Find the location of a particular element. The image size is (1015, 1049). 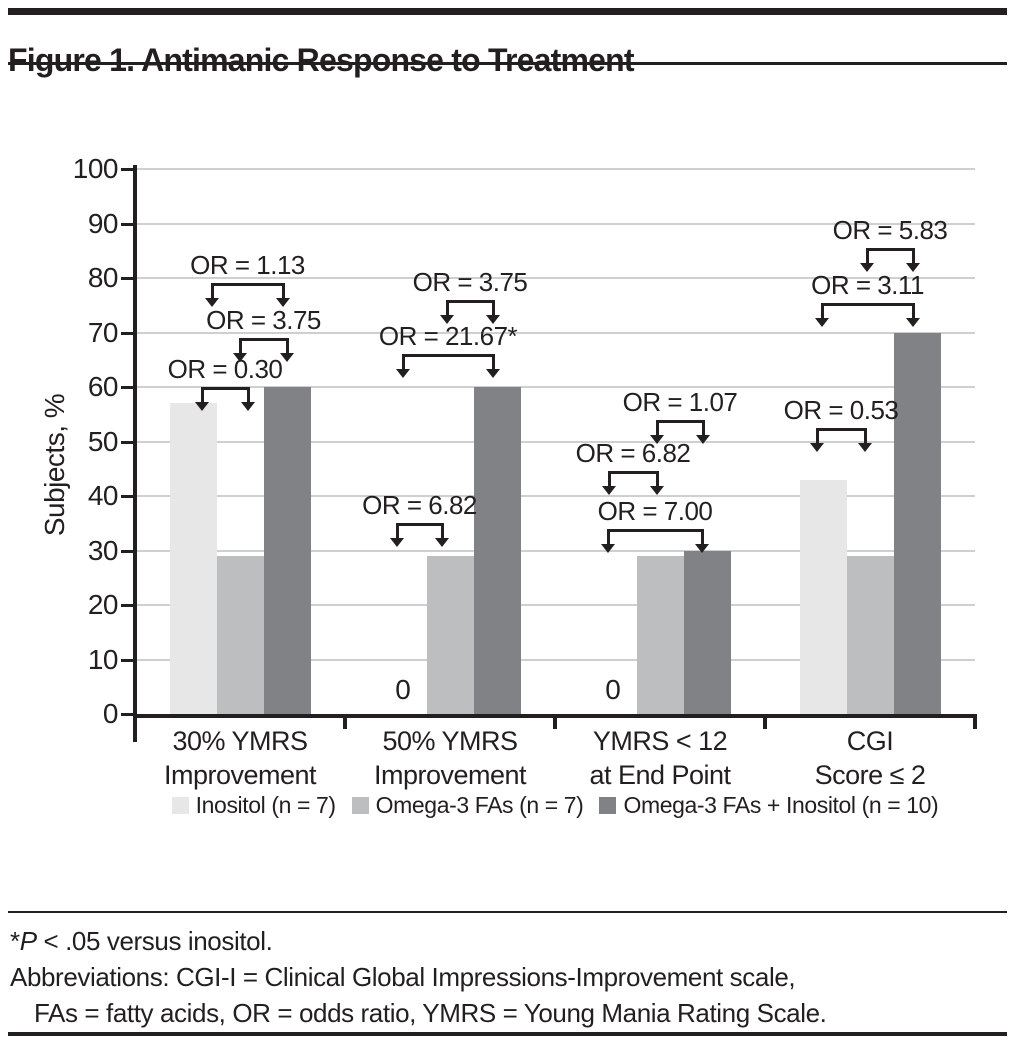

or-annotation-label: OR = 21.67* is located at coordinates (448, 336).